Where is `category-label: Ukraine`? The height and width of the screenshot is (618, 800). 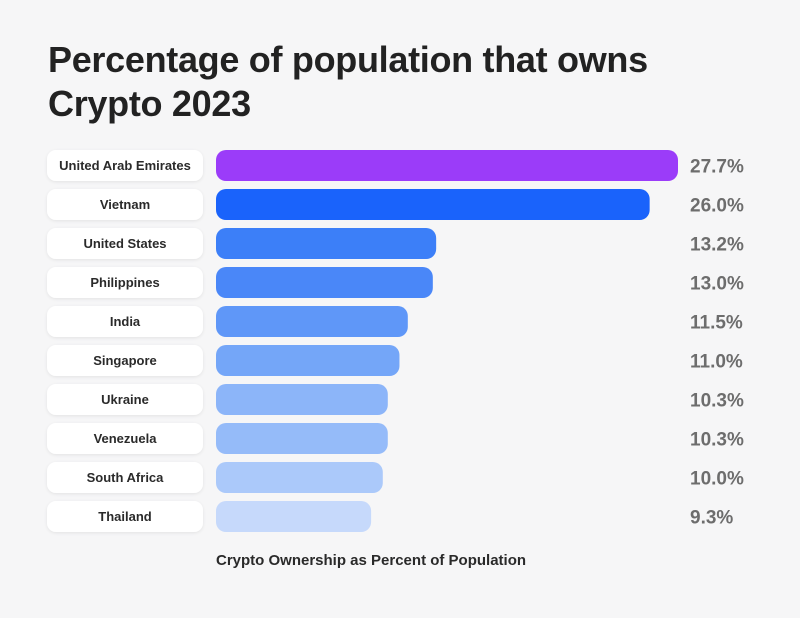 category-label: Ukraine is located at coordinates (125, 399).